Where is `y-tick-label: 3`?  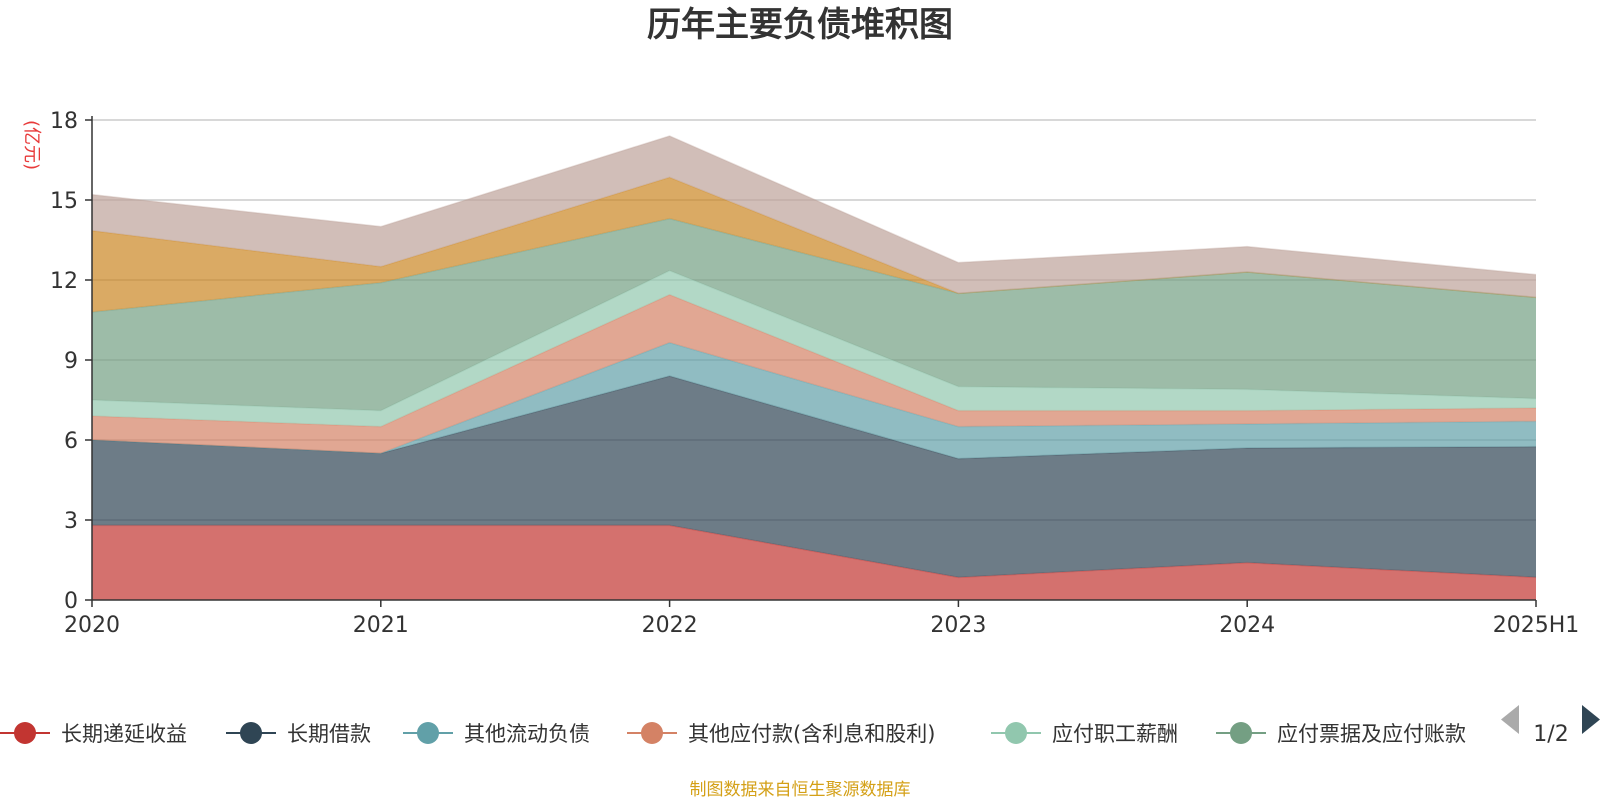
y-tick-label: 3 is located at coordinates (71, 521).